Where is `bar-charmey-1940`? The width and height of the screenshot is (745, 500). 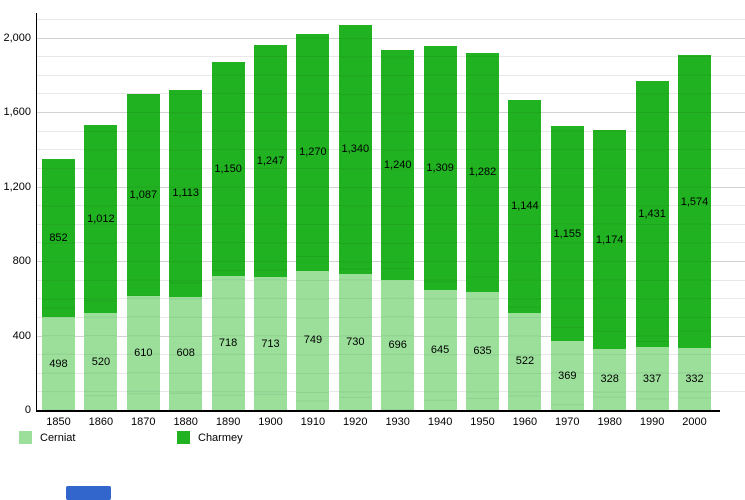 bar-charmey-1940 is located at coordinates (440, 168).